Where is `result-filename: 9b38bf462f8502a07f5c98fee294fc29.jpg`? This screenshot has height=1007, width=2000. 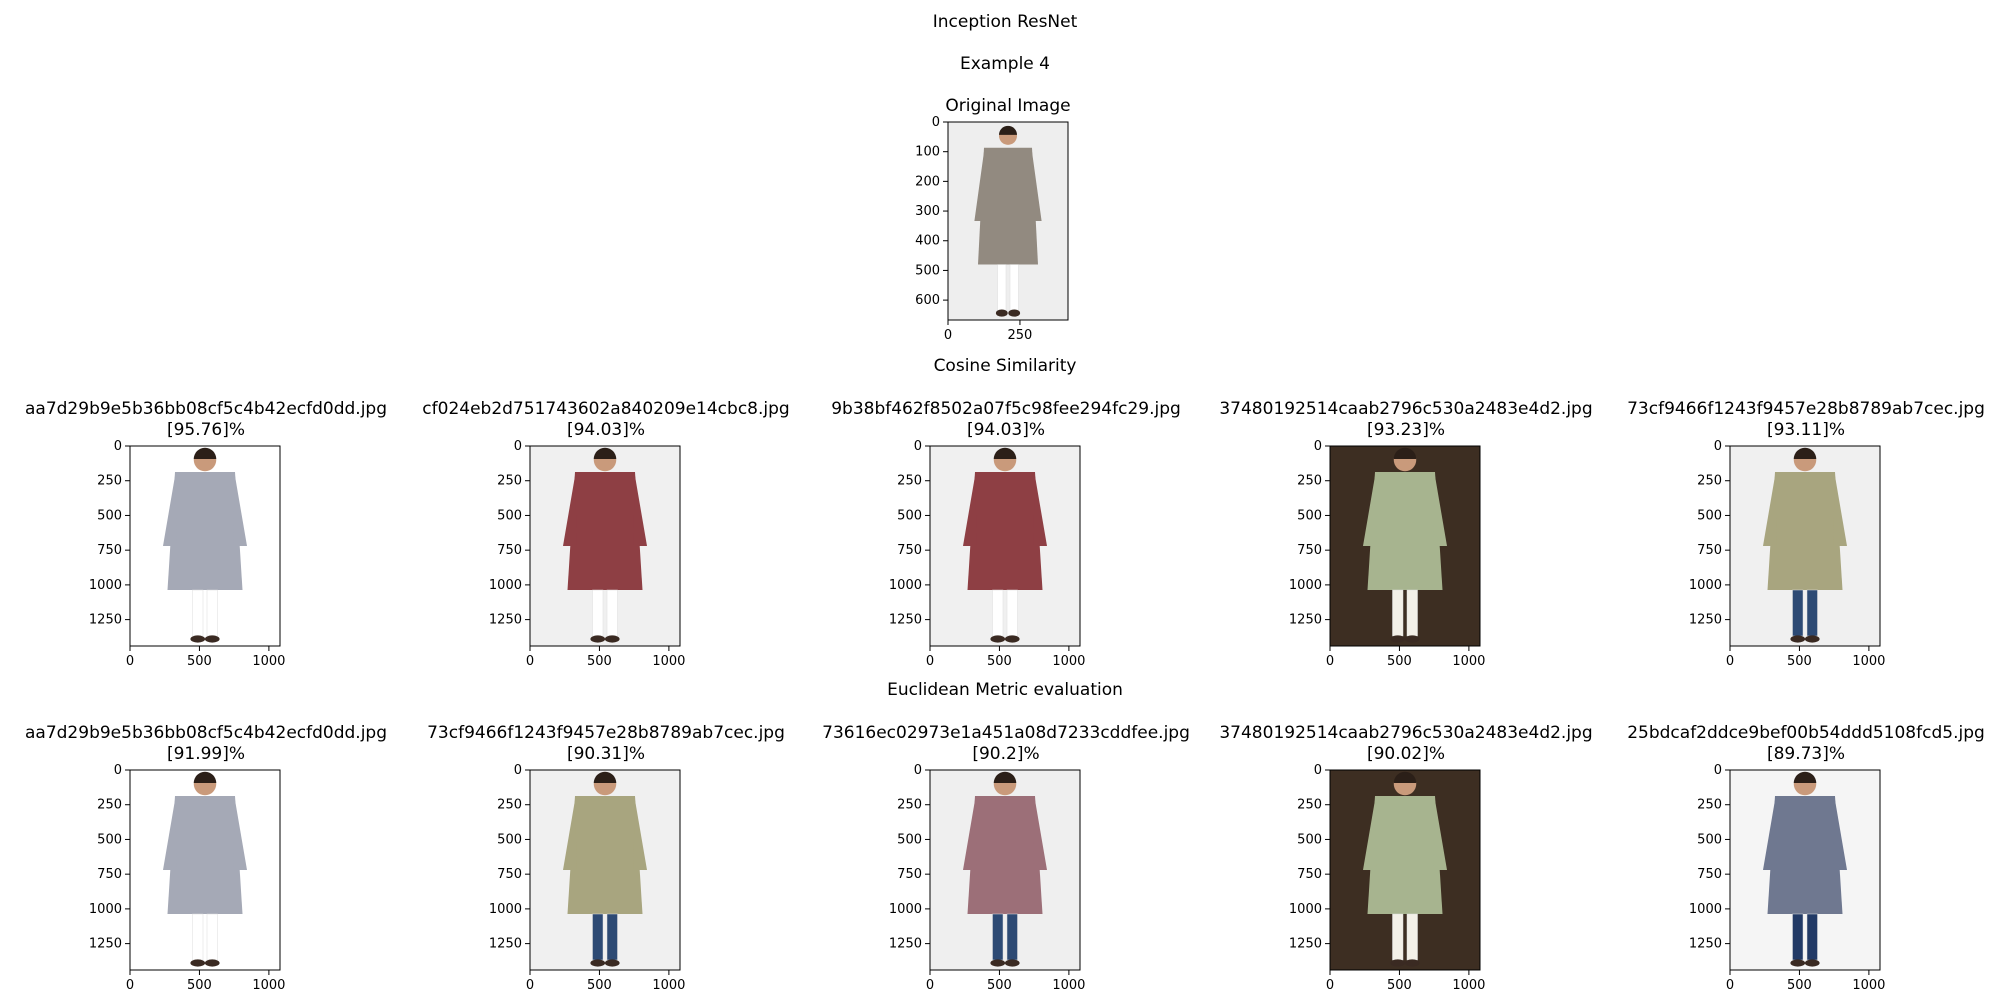
result-filename: 9b38bf462f8502a07f5c98fee294fc29.jpg is located at coordinates (1006, 409).